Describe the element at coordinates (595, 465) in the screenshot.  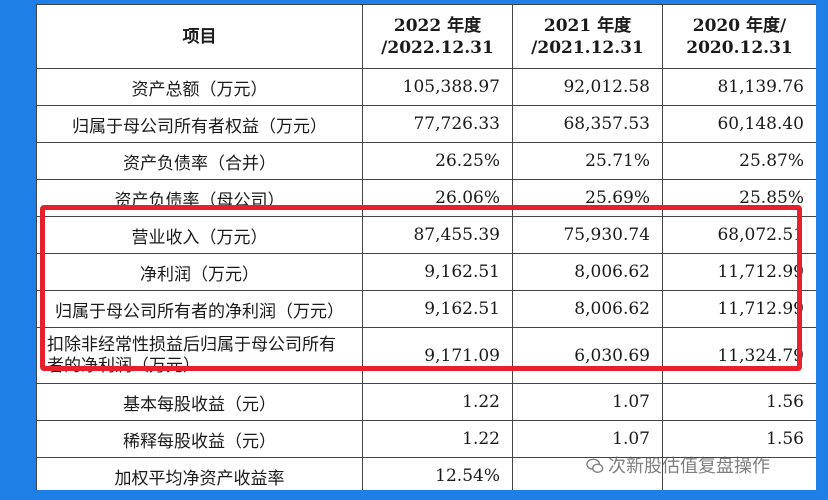
I see `wechat-icon` at that location.